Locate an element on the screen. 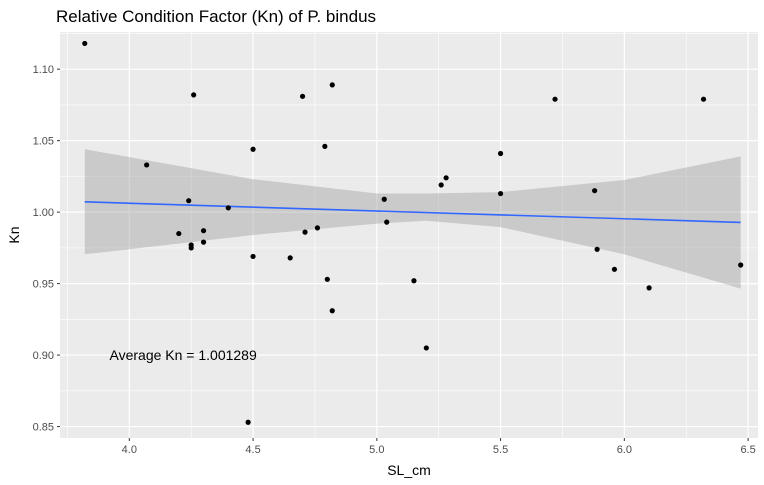  x-tick-label: 6.0 is located at coordinates (624, 450).